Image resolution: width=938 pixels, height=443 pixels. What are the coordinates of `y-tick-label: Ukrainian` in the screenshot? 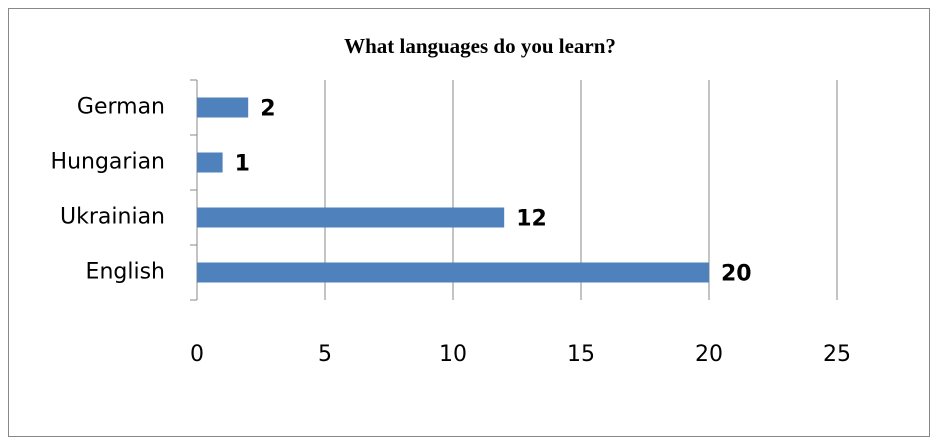 It's located at (112, 217).